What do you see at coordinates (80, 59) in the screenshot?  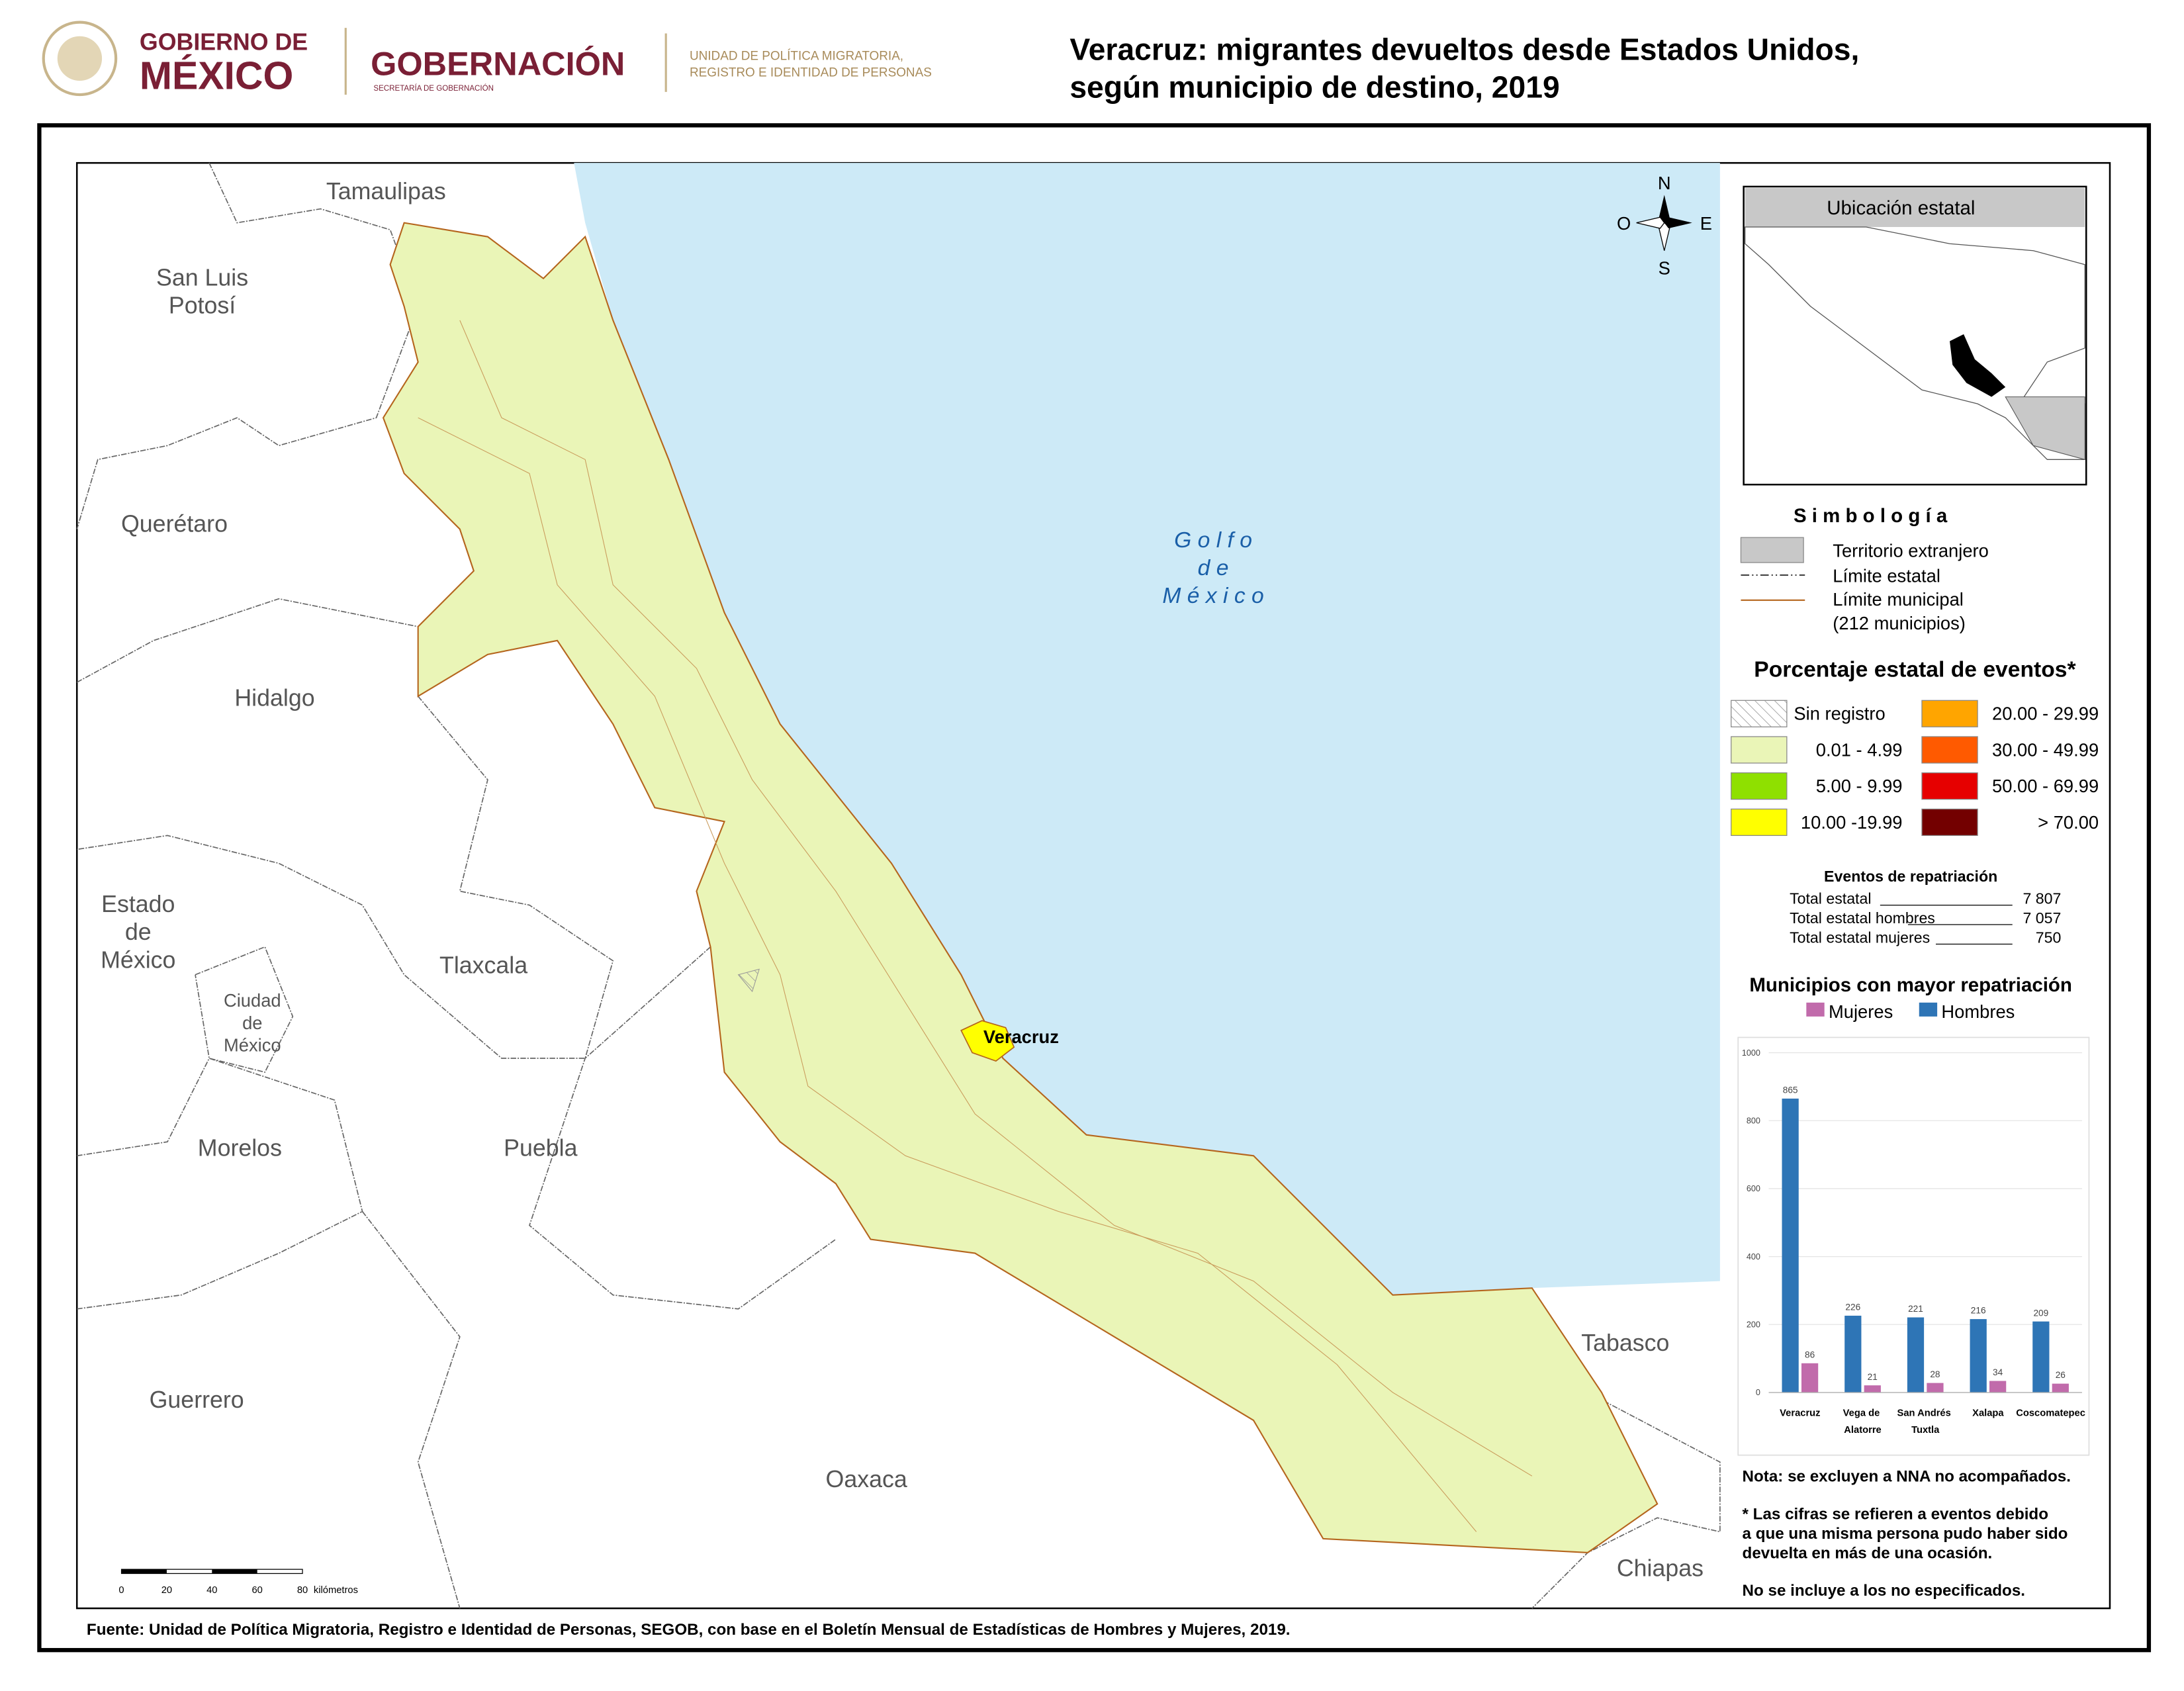 I see `emblem` at bounding box center [80, 59].